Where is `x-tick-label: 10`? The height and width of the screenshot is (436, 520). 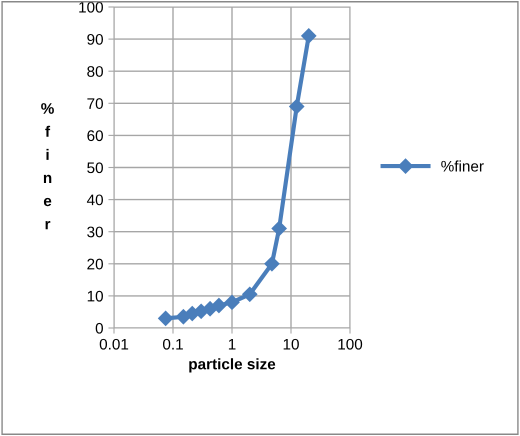 x-tick-label: 10 is located at coordinates (291, 344).